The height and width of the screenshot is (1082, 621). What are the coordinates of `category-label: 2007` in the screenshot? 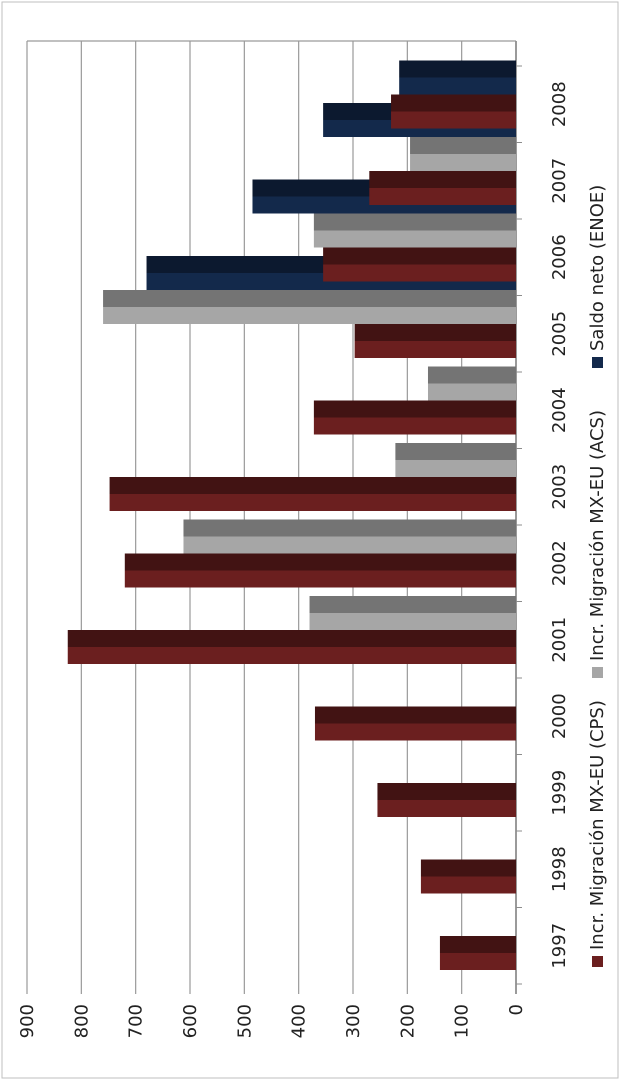 It's located at (559, 181).